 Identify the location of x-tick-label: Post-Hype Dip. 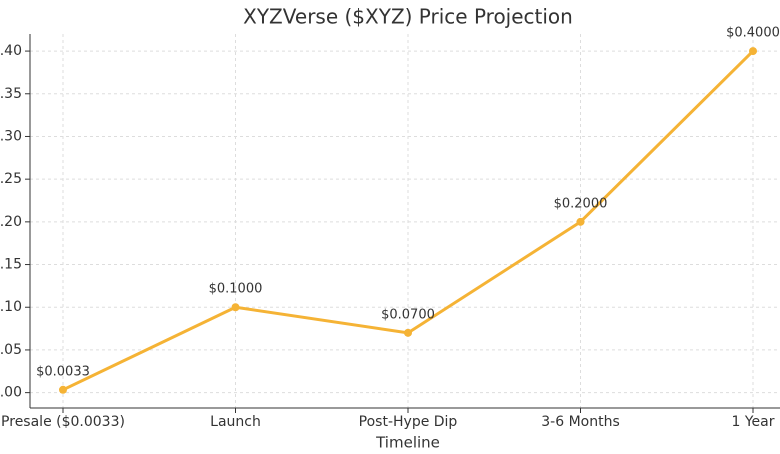
(408, 422).